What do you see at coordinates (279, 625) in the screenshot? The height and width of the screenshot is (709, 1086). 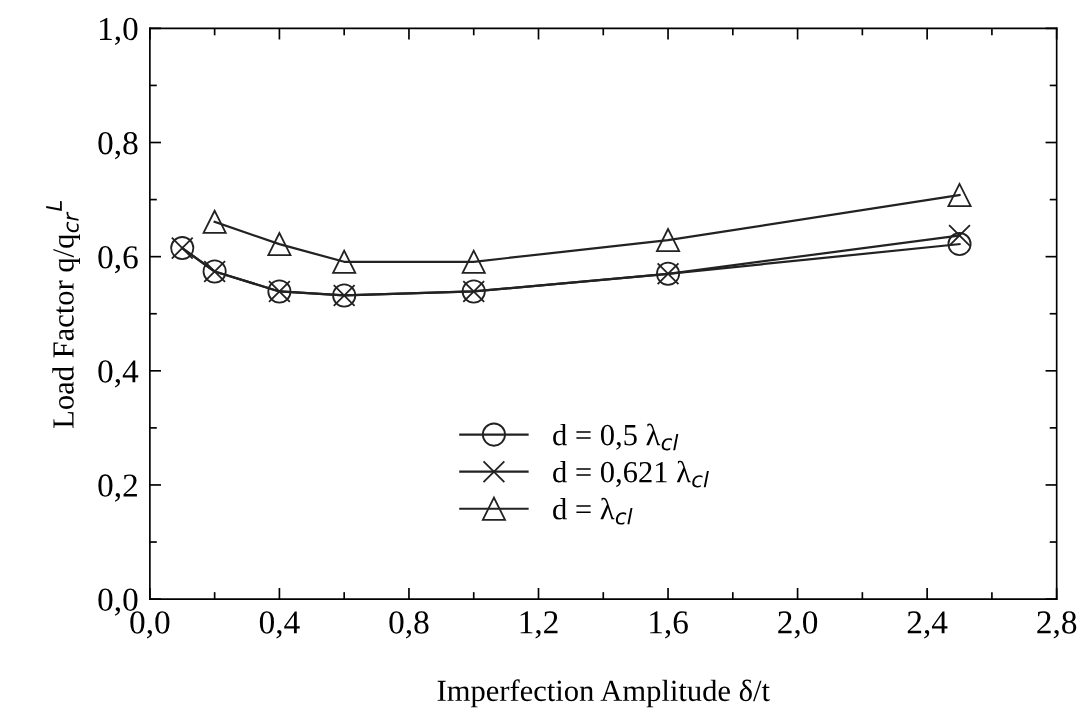 I see `x-tick-label: 0,4` at bounding box center [279, 625].